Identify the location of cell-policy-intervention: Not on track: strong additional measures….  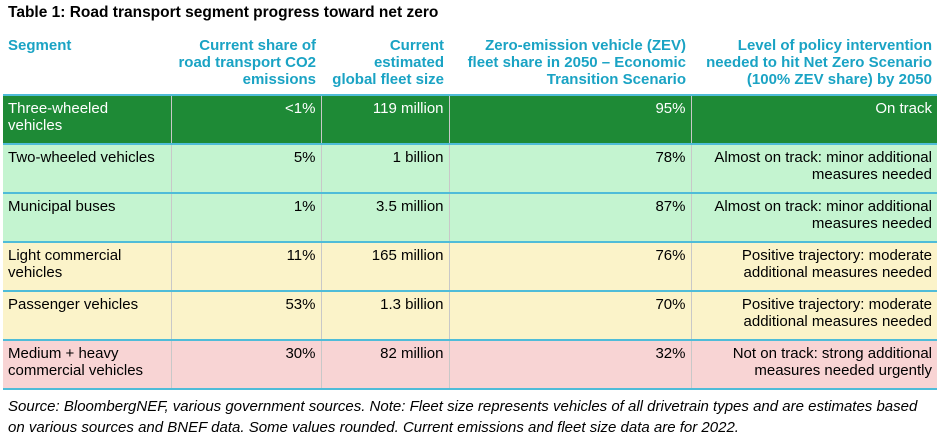
(814, 365).